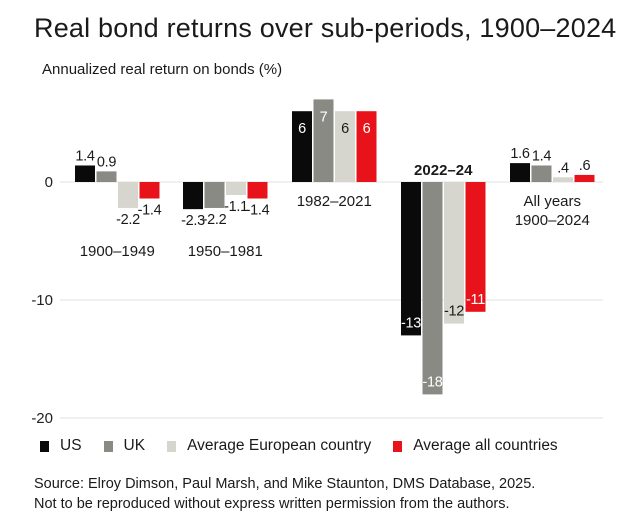  Describe the element at coordinates (345, 129) in the screenshot. I see `data-label-average-european-country-1982-2021: 6` at that location.